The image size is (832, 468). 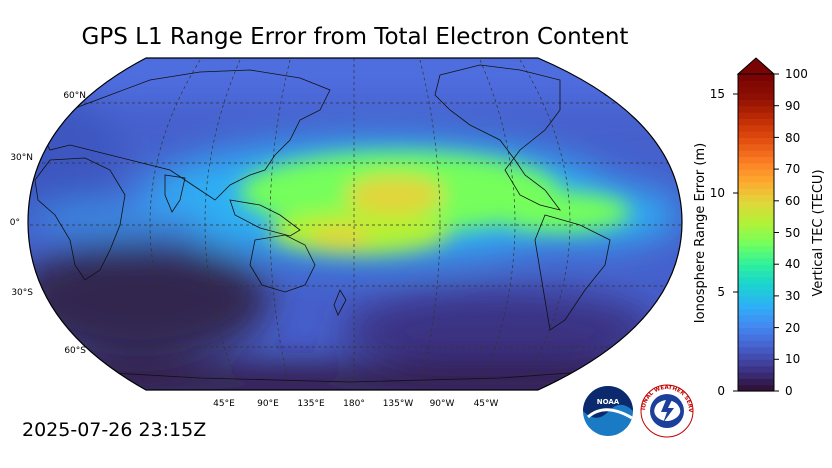 I want to click on lon-label-90w: 90°W, so click(x=442, y=404).